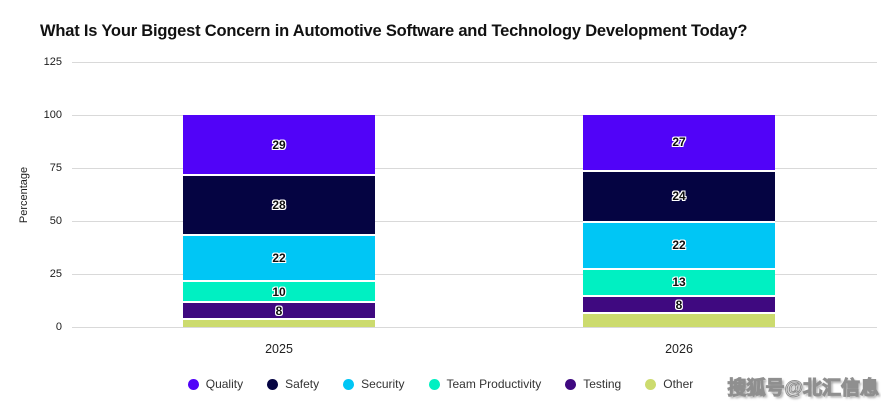 The width and height of the screenshot is (881, 411). I want to click on bar-segment-safety: 24, so click(679, 197).